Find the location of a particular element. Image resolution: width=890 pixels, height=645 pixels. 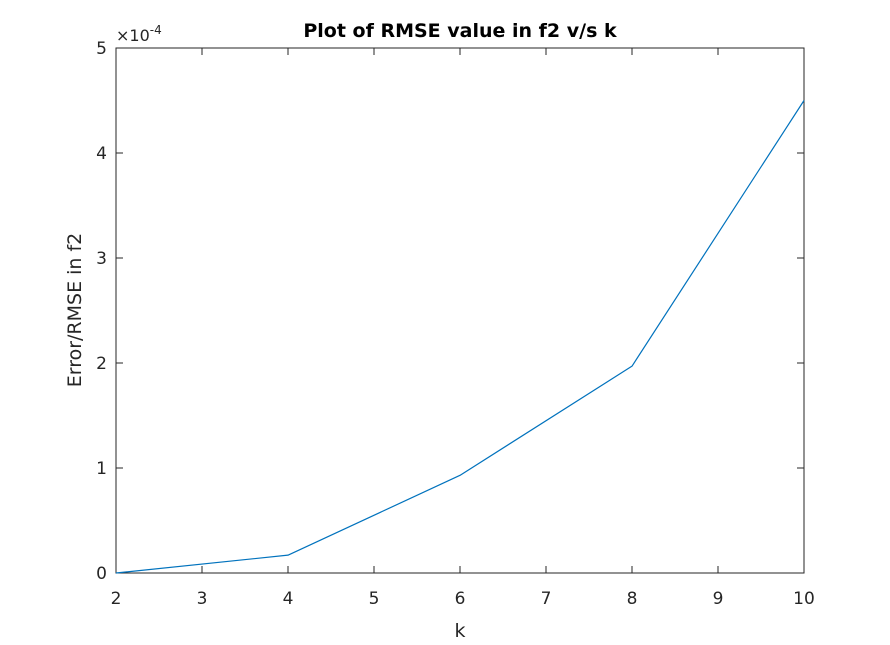

x-tick-label: 4 is located at coordinates (288, 599).